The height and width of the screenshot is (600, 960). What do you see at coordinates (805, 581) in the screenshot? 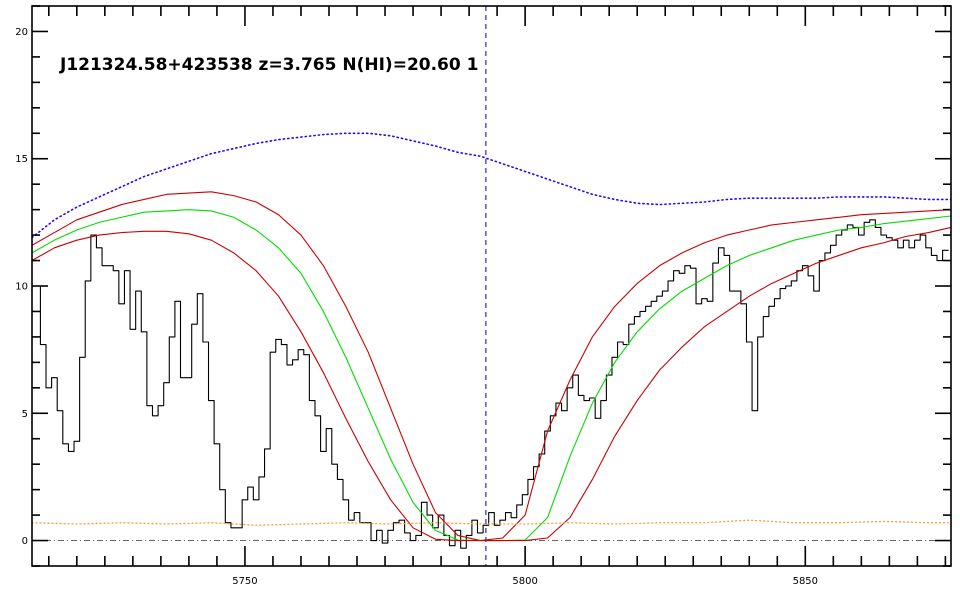
I see `x-tick-label: 5850` at bounding box center [805, 581].